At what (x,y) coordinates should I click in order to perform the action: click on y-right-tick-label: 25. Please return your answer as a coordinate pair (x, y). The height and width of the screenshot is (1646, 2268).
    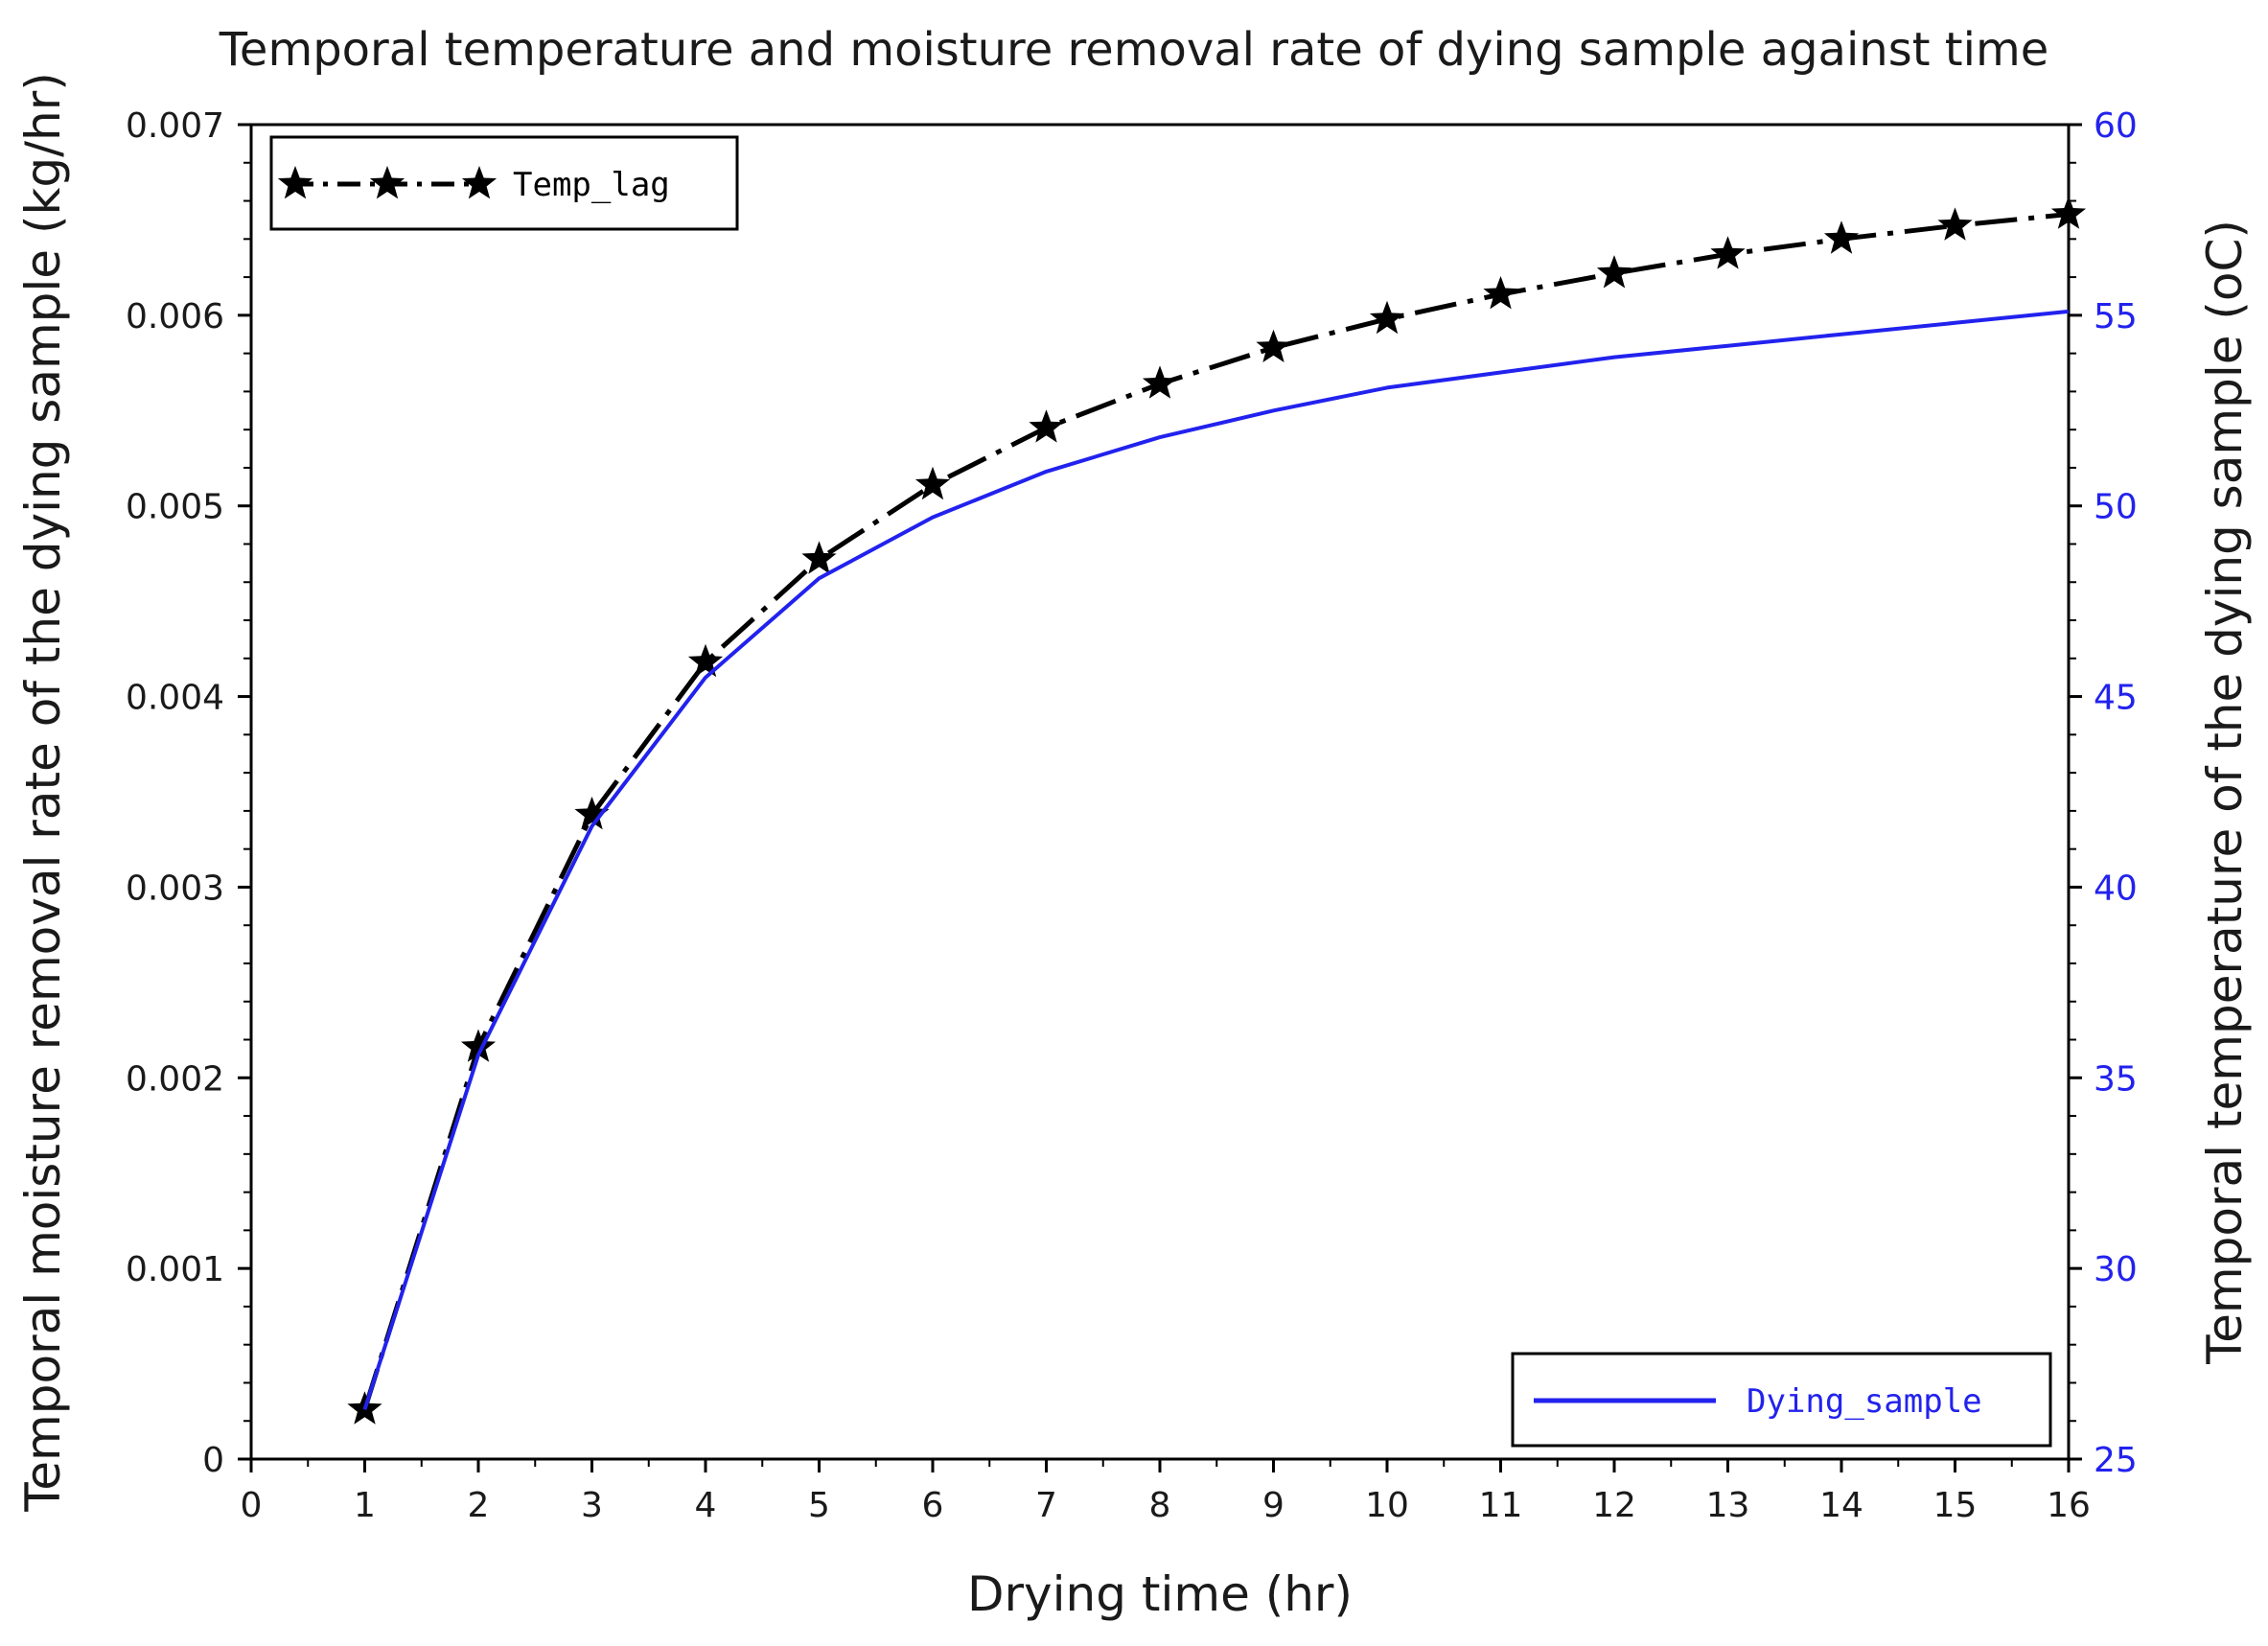
    Looking at the image, I should click on (2116, 1460).